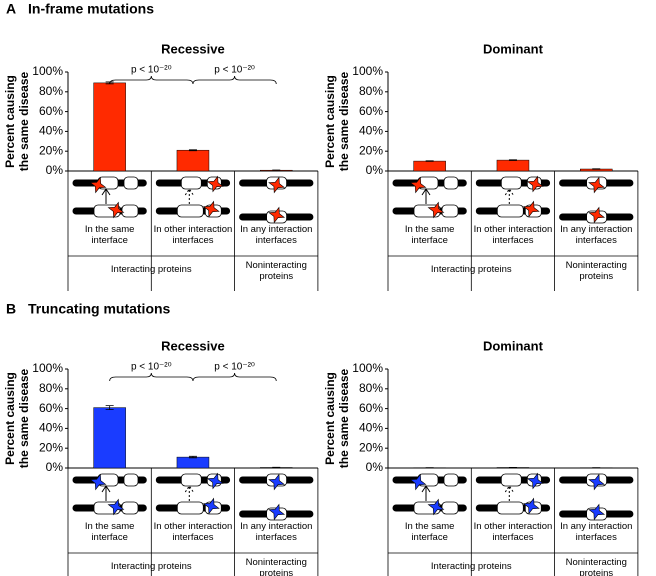 The height and width of the screenshot is (576, 656). Describe the element at coordinates (193, 48) in the screenshot. I see `chart-title: Recessive` at that location.